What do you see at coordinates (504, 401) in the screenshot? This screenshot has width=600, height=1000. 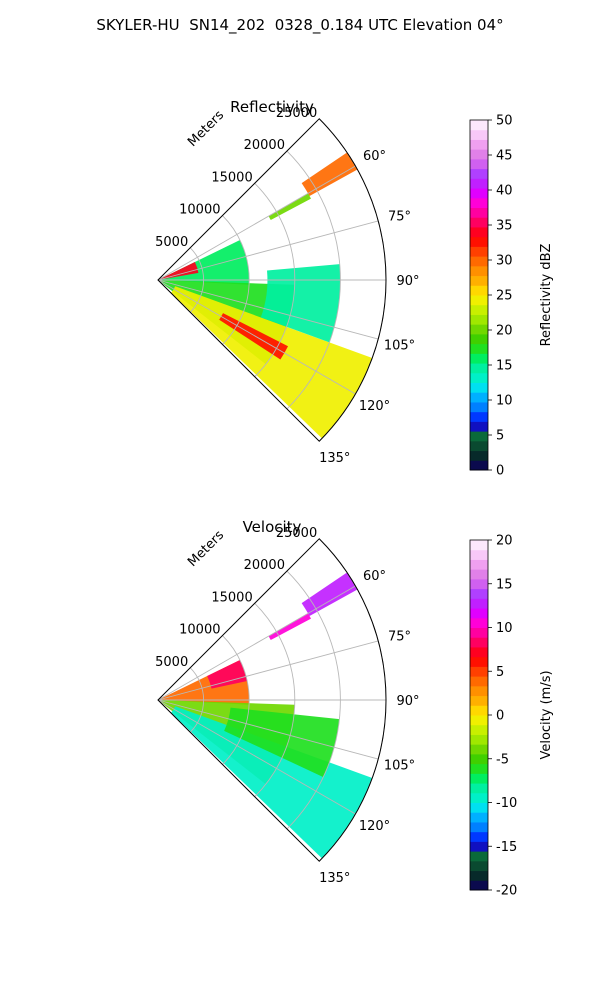 I see `colorbar-tick-label: 10` at bounding box center [504, 401].